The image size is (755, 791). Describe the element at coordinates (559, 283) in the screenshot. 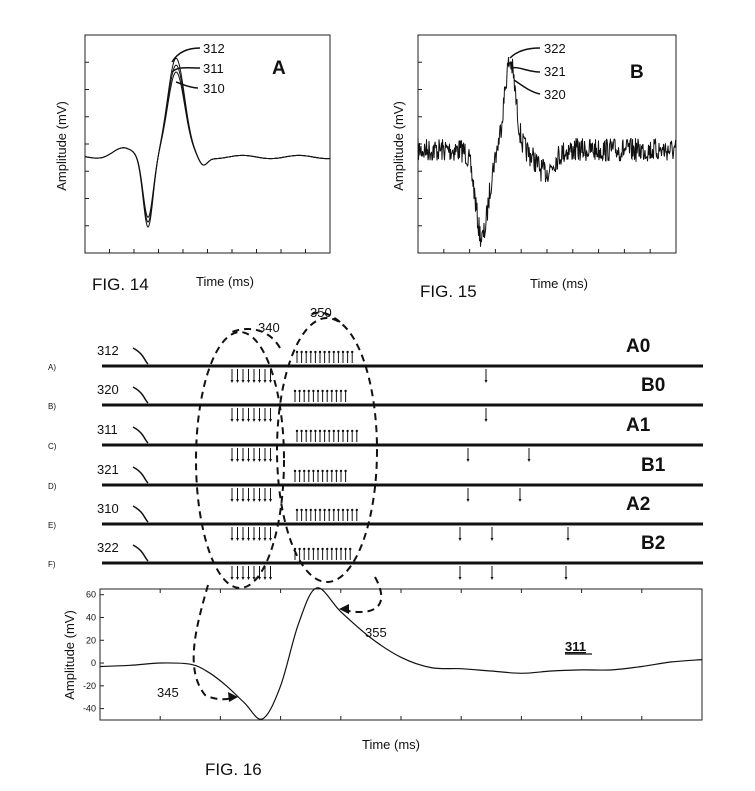

I see `fig15-xlabel: Time (ms)` at that location.